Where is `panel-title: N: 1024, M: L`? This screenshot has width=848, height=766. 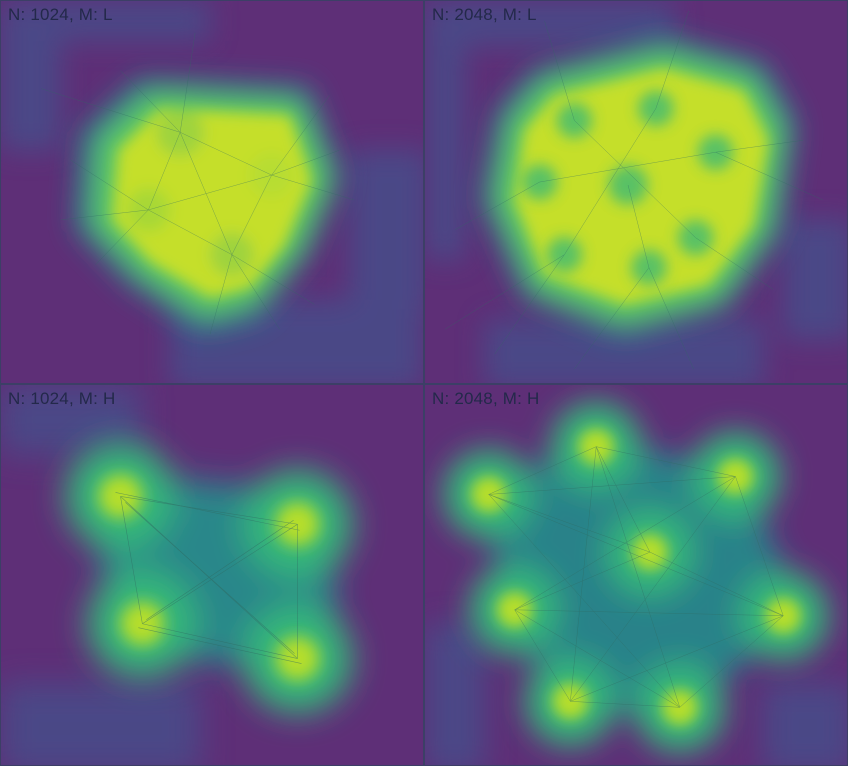
panel-title: N: 1024, M: L is located at coordinates (60, 14).